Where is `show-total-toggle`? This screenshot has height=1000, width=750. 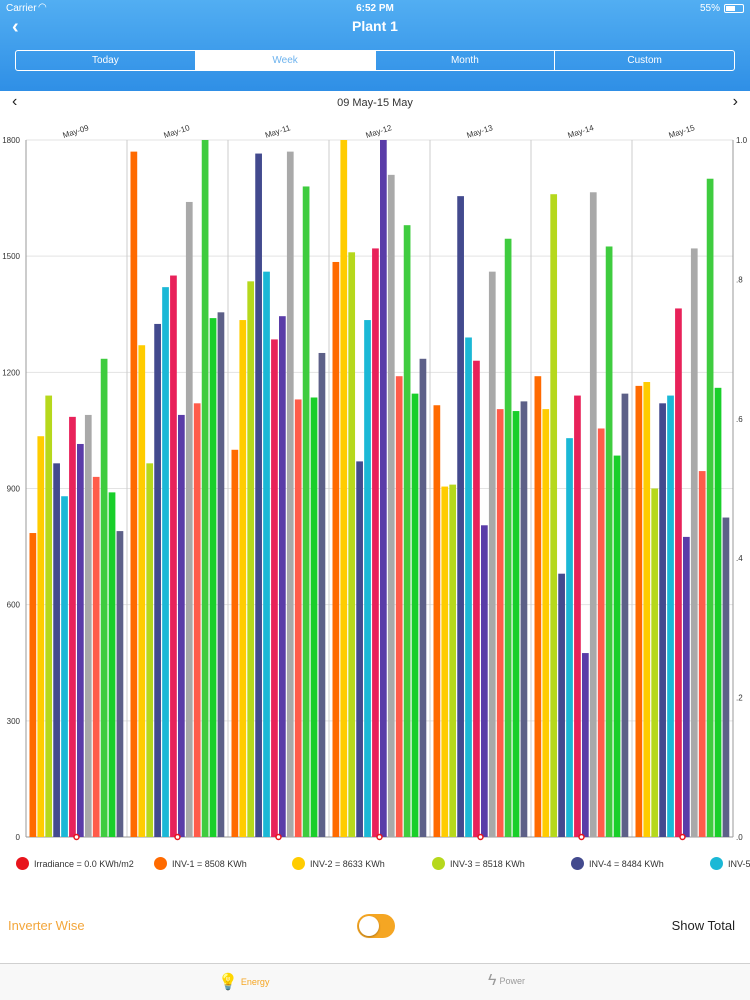
show-total-toggle is located at coordinates (376, 926).